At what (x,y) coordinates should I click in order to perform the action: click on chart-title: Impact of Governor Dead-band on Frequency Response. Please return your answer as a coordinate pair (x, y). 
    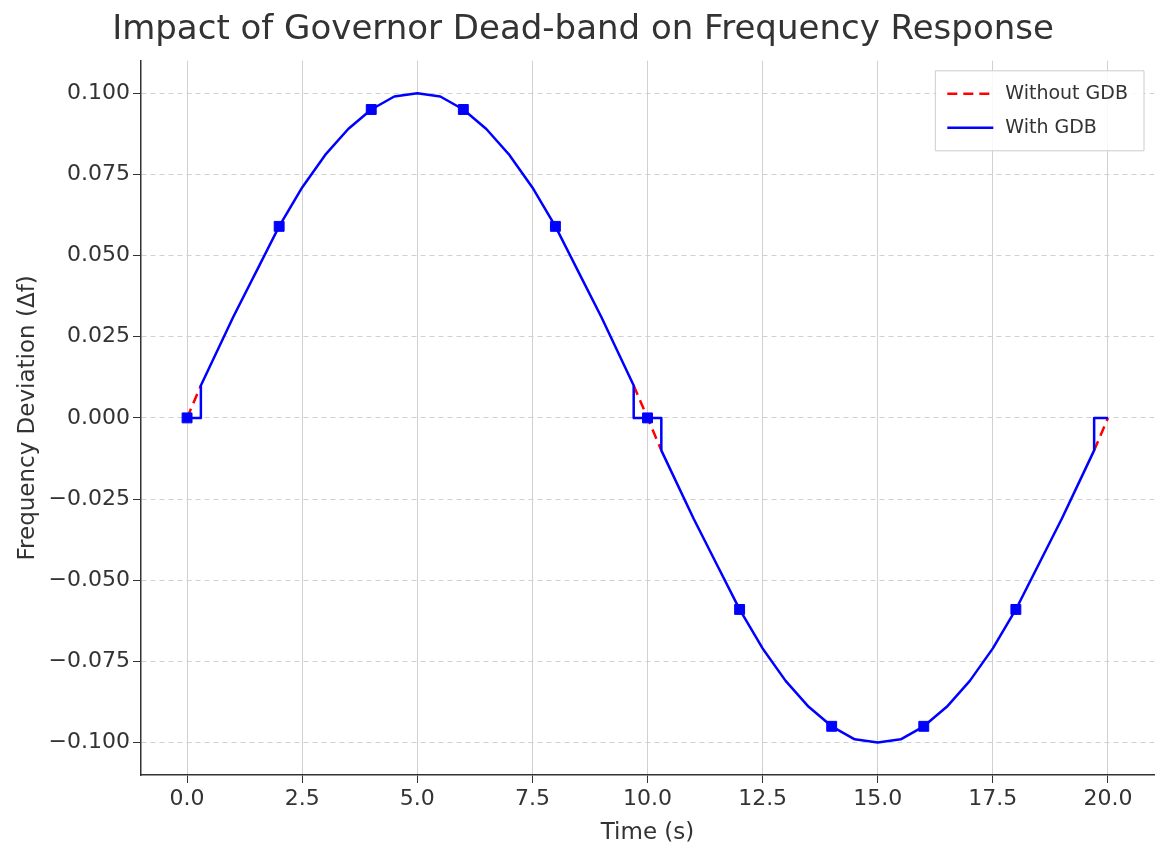
    Looking at the image, I should click on (583, 27).